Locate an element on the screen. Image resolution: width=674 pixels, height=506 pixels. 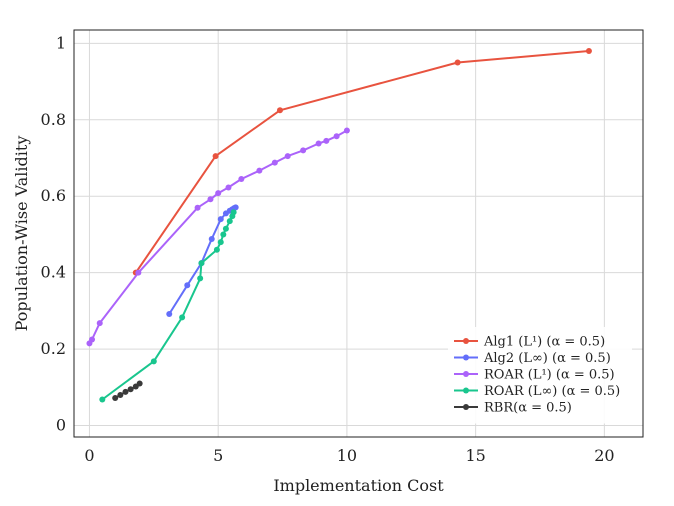
legend-item: Alg2 (L∞) (α = 0.5) is located at coordinates (532, 358).